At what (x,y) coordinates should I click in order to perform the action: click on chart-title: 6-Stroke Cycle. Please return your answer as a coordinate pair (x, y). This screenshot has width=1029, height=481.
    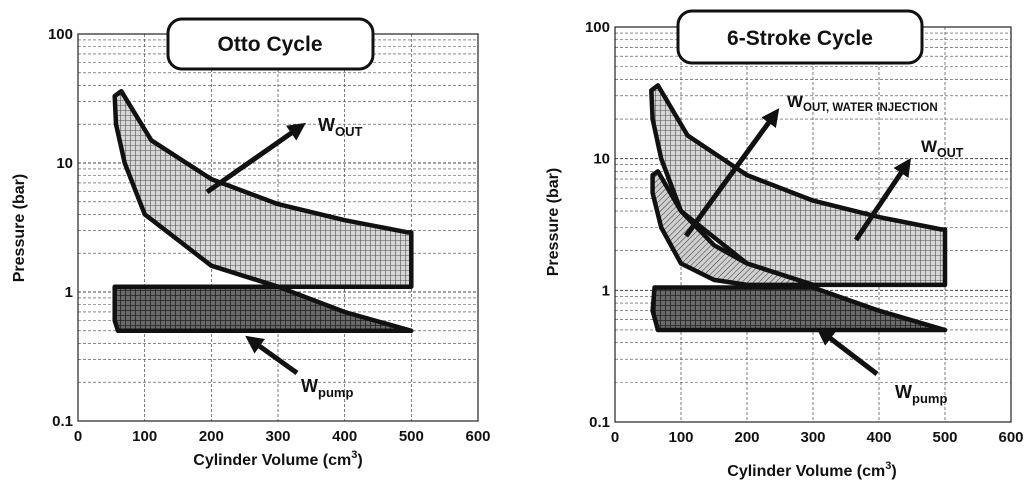
    Looking at the image, I should click on (800, 38).